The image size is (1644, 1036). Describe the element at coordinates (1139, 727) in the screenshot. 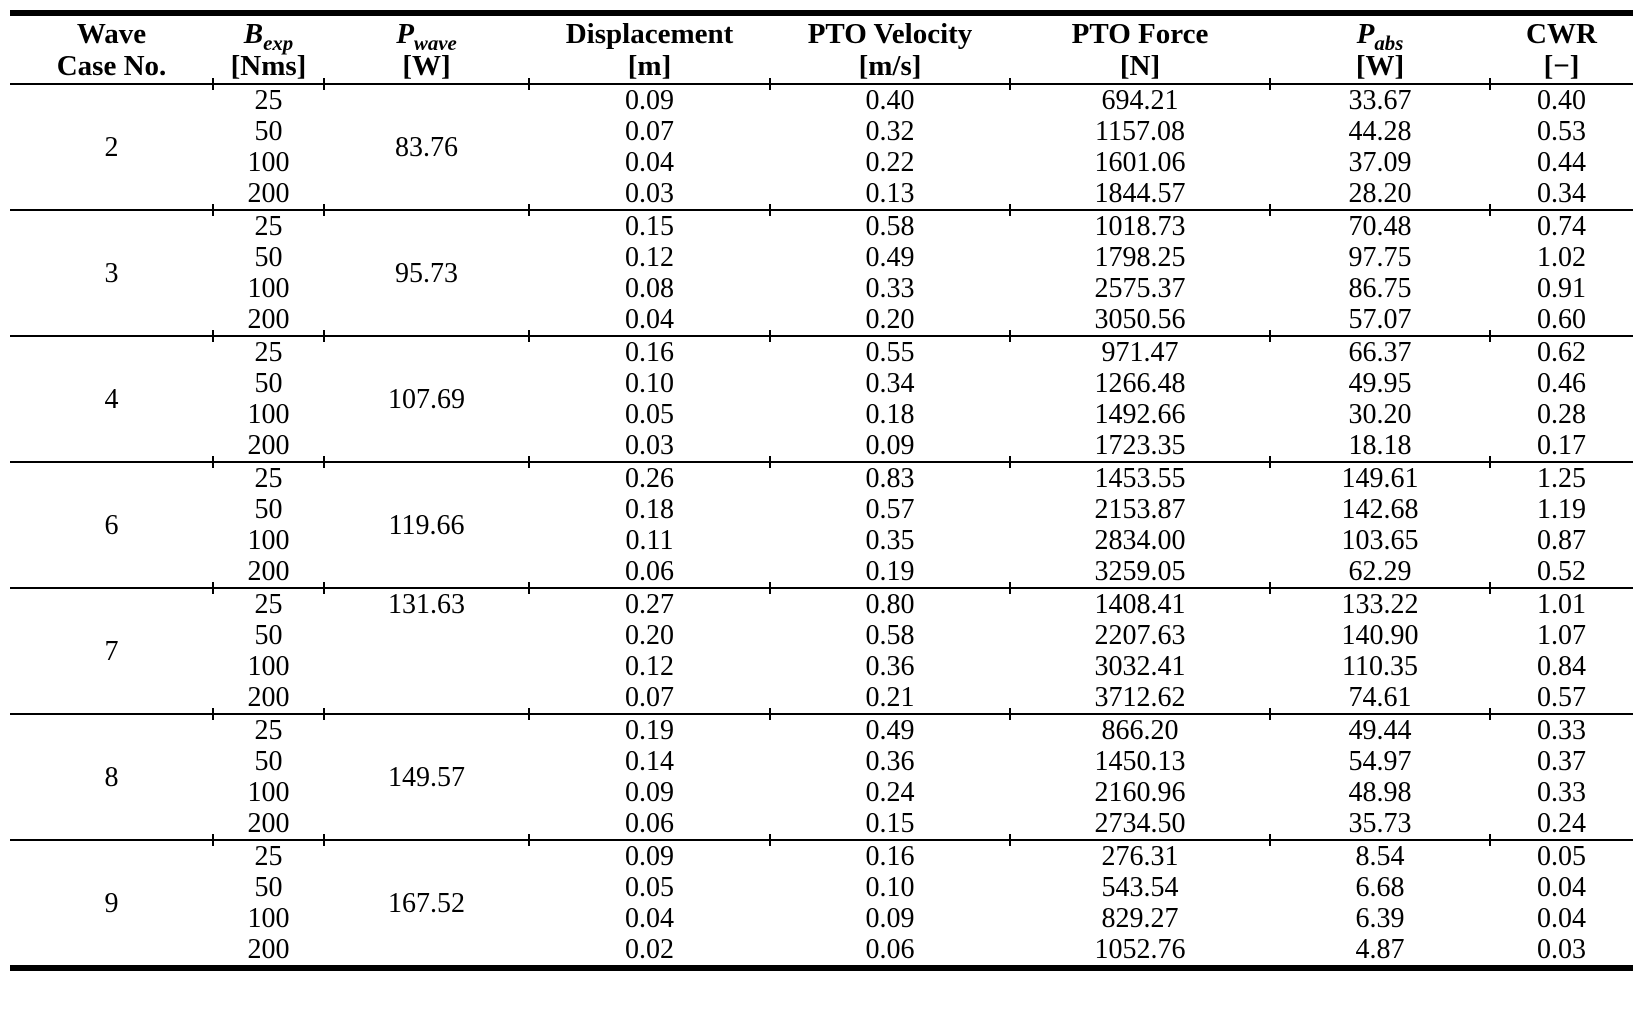

I see `pto-force-value: 866.20` at that location.